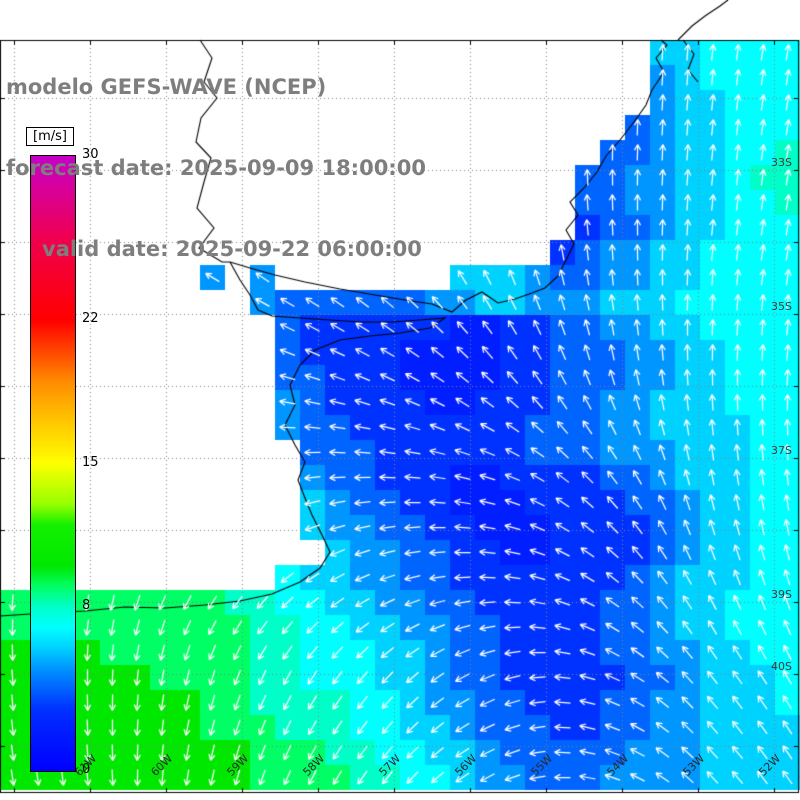 Image resolution: width=800 pixels, height=800 pixels. What do you see at coordinates (90, 462) in the screenshot?
I see `colorbar-tick-label: 15` at bounding box center [90, 462].